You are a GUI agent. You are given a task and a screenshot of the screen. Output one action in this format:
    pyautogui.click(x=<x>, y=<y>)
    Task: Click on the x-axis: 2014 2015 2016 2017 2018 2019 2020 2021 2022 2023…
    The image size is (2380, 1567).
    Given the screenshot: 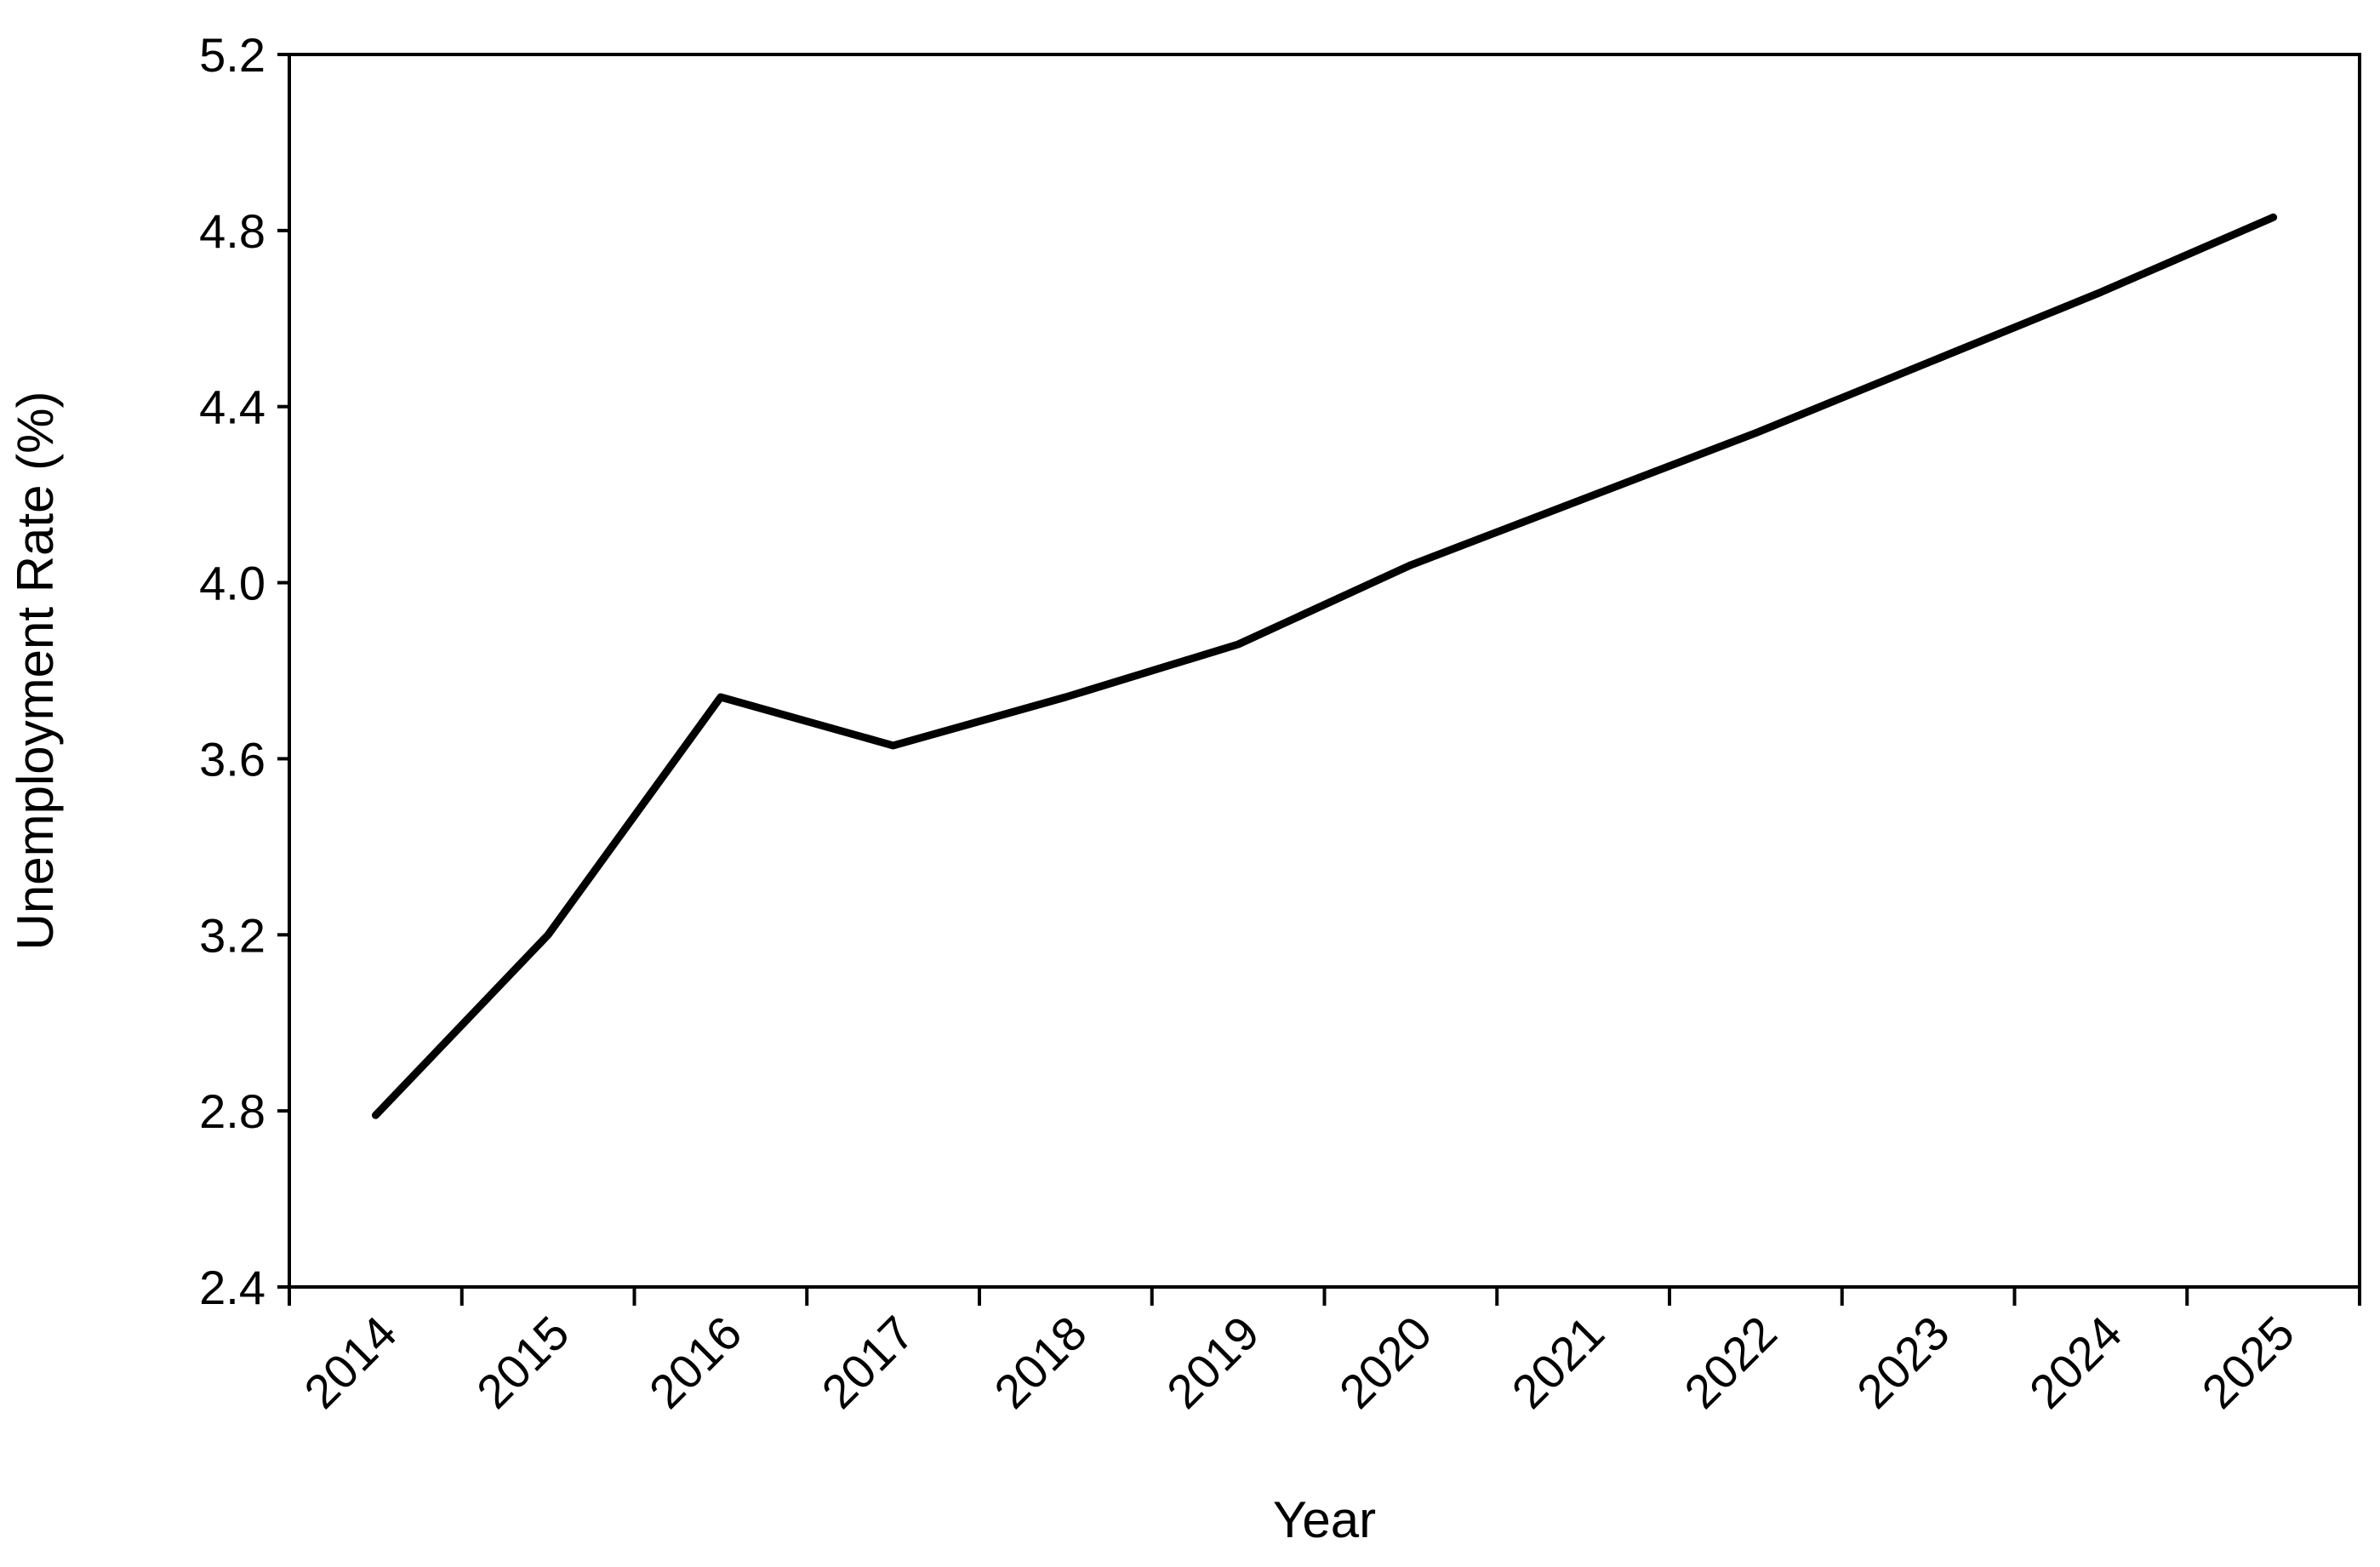 What is the action you would take?
    pyautogui.click(x=1324, y=1353)
    